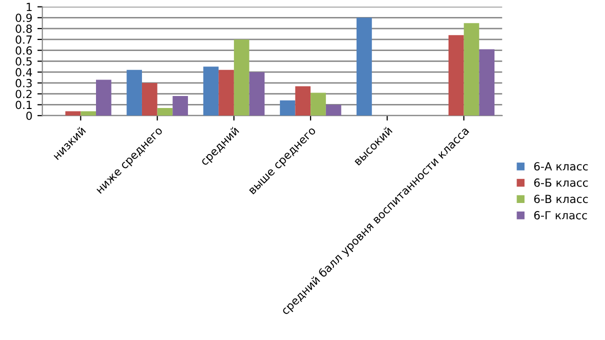 This screenshot has width=605, height=340. What do you see at coordinates (561, 166) in the screenshot?
I see `legend-label: 6-А класс` at bounding box center [561, 166].